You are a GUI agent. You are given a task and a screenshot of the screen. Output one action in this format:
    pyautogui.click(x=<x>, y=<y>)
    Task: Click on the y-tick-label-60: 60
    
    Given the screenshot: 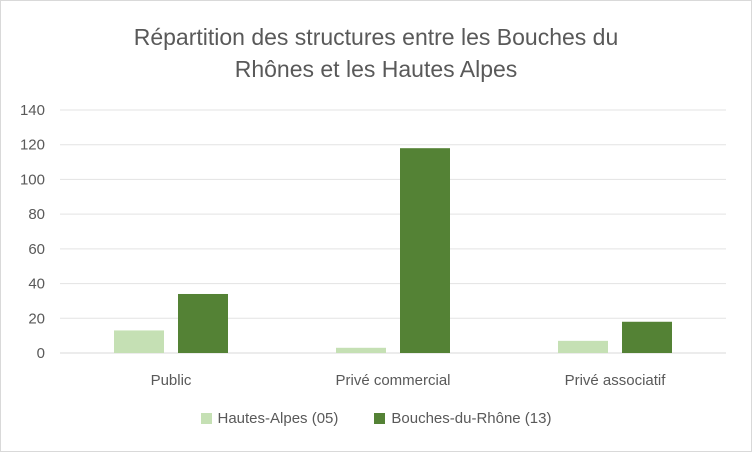 What is the action you would take?
    pyautogui.click(x=36, y=249)
    